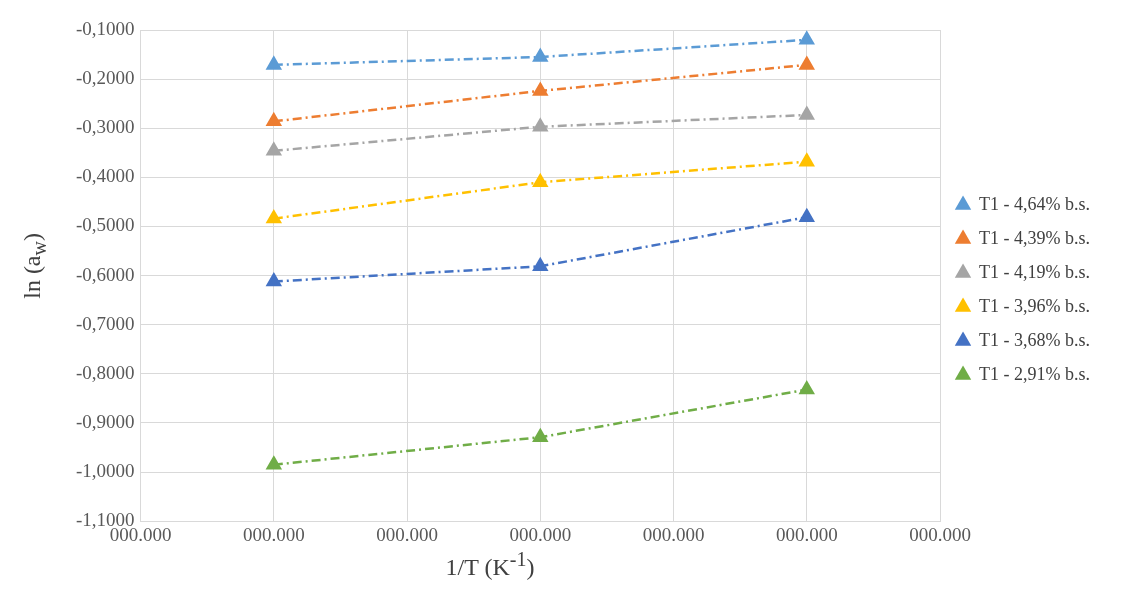  Describe the element at coordinates (105, 127) in the screenshot. I see `y-tick-label: -0,3000` at that location.